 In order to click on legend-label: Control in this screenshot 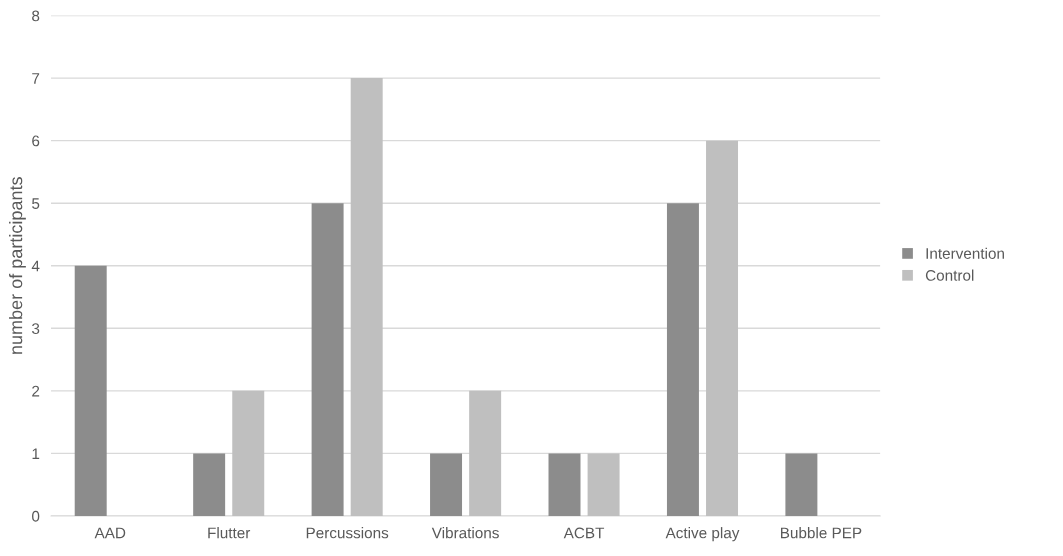, I will do `click(949, 275)`.